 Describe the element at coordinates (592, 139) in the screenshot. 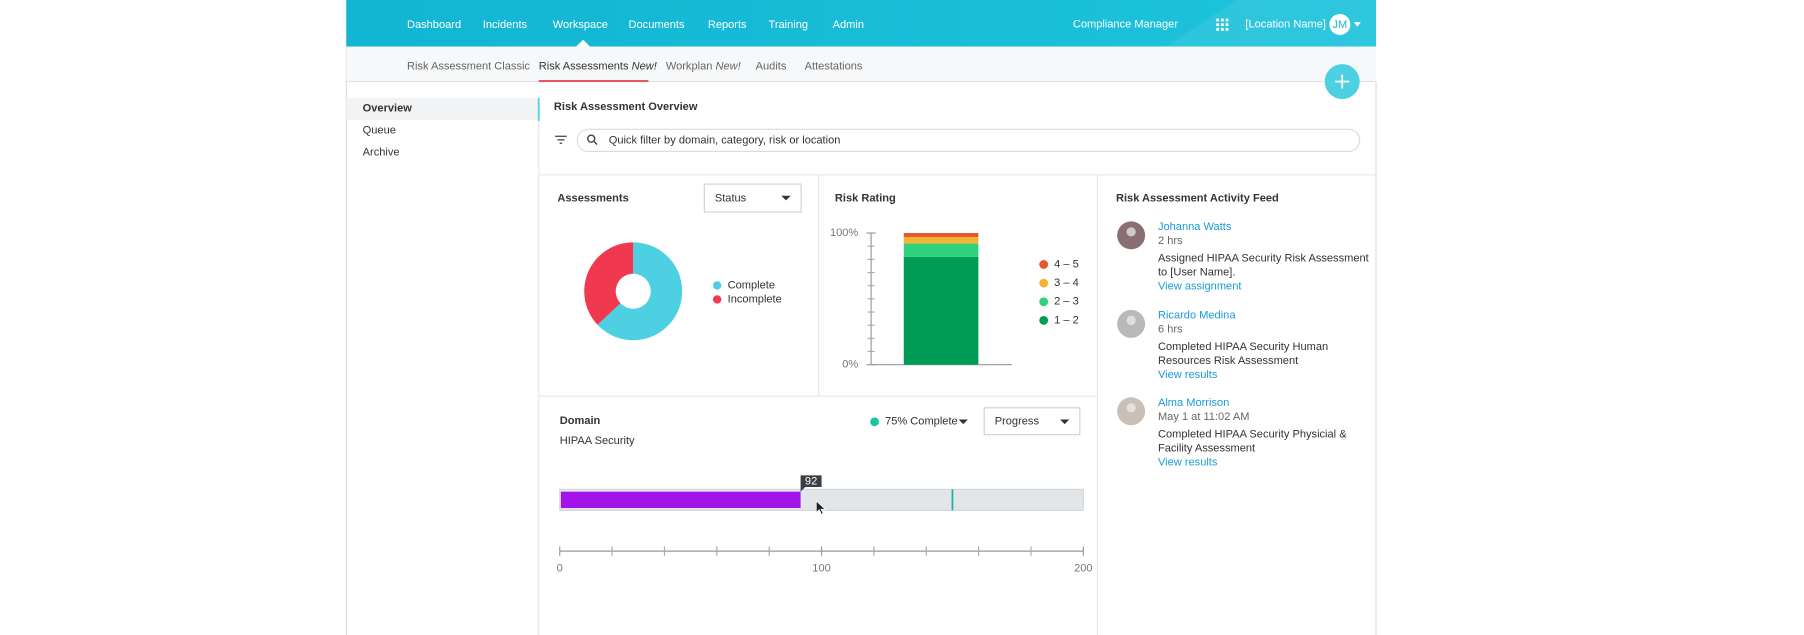

I see `search-icon` at that location.